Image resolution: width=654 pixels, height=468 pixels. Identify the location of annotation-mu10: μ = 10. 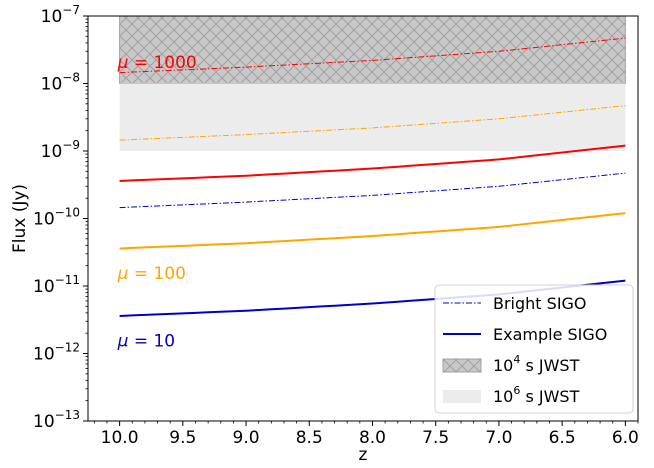
(146, 342).